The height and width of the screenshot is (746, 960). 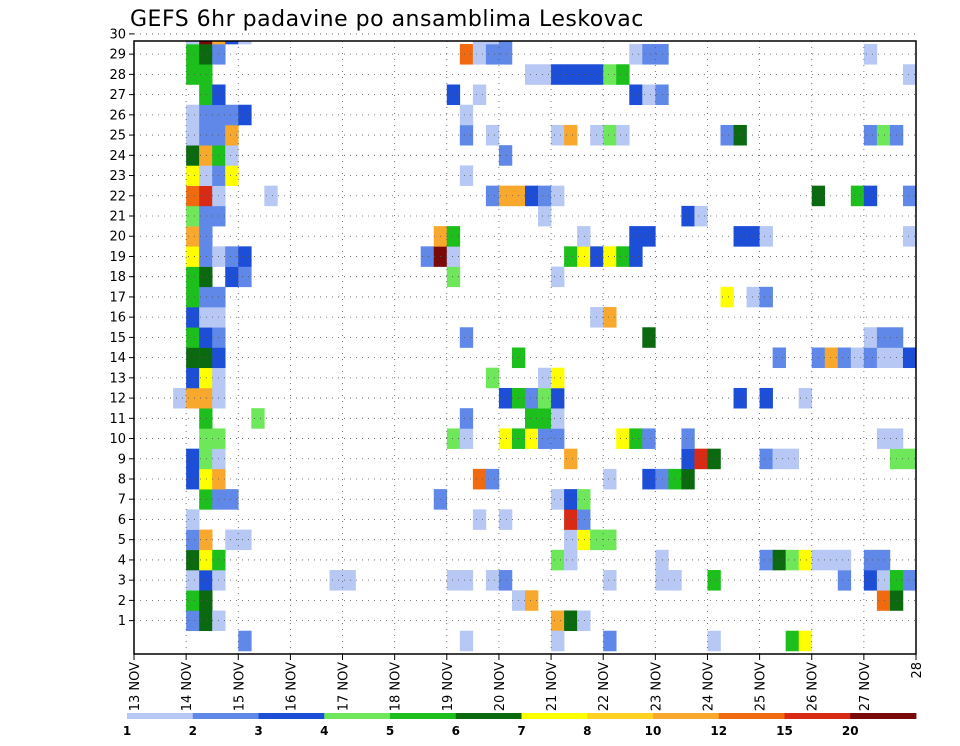 What do you see at coordinates (122, 500) in the screenshot?
I see `y-tick-label: 7` at bounding box center [122, 500].